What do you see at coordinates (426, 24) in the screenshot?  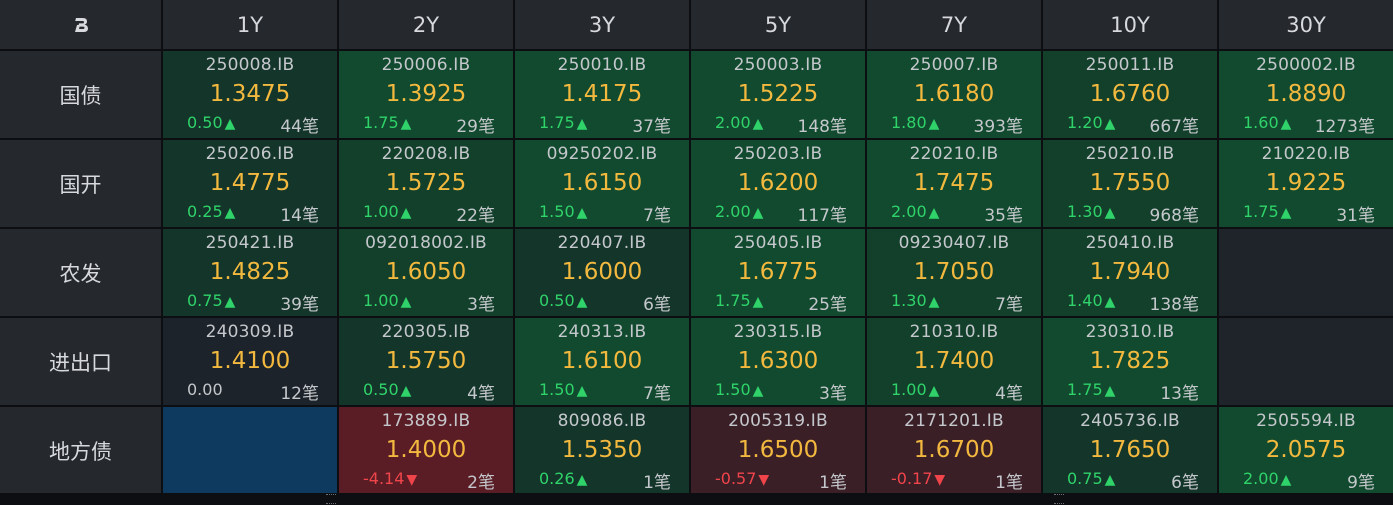 I see `tenor-header-2y: 2Y` at bounding box center [426, 24].